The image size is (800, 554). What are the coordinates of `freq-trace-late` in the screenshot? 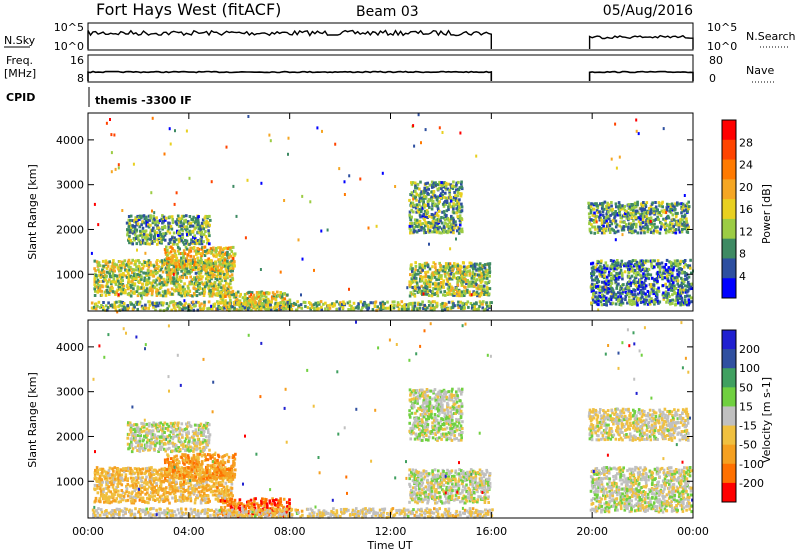 It's located at (641, 75).